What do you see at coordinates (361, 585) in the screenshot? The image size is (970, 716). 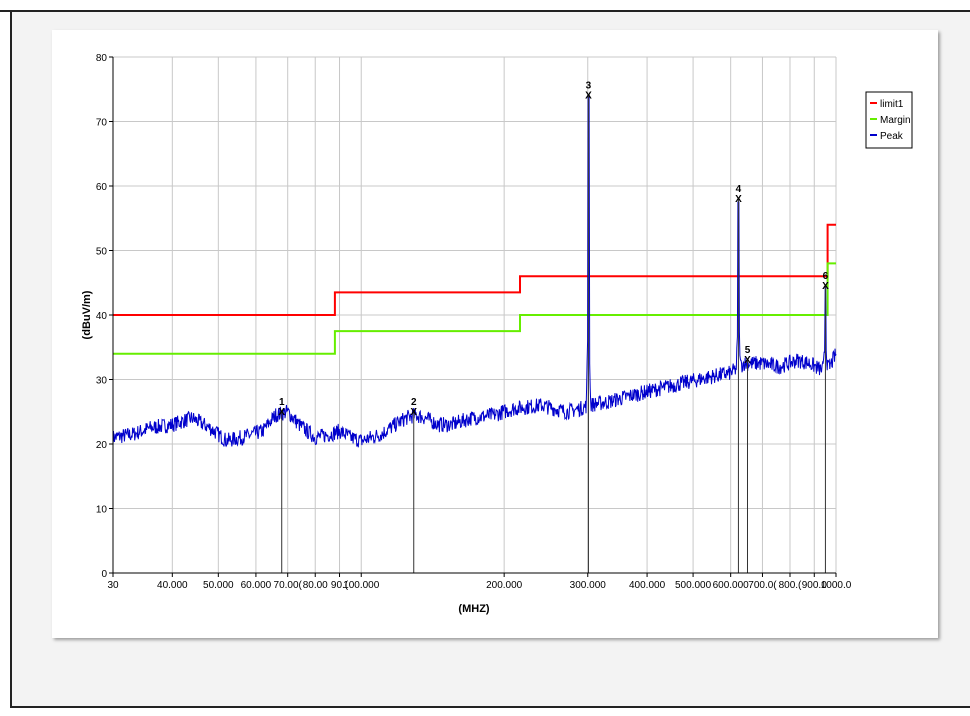 I see `x-tick-label: 100.000` at bounding box center [361, 585].